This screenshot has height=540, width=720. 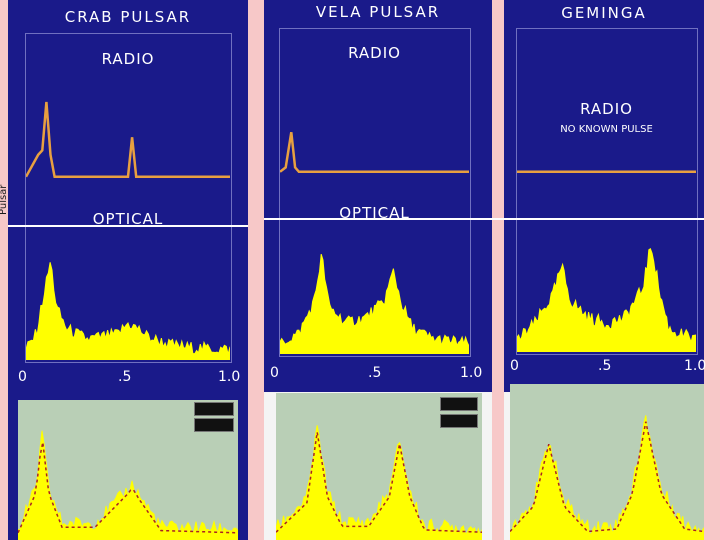 I want to click on vela-tick-0: 0, so click(x=274, y=373).